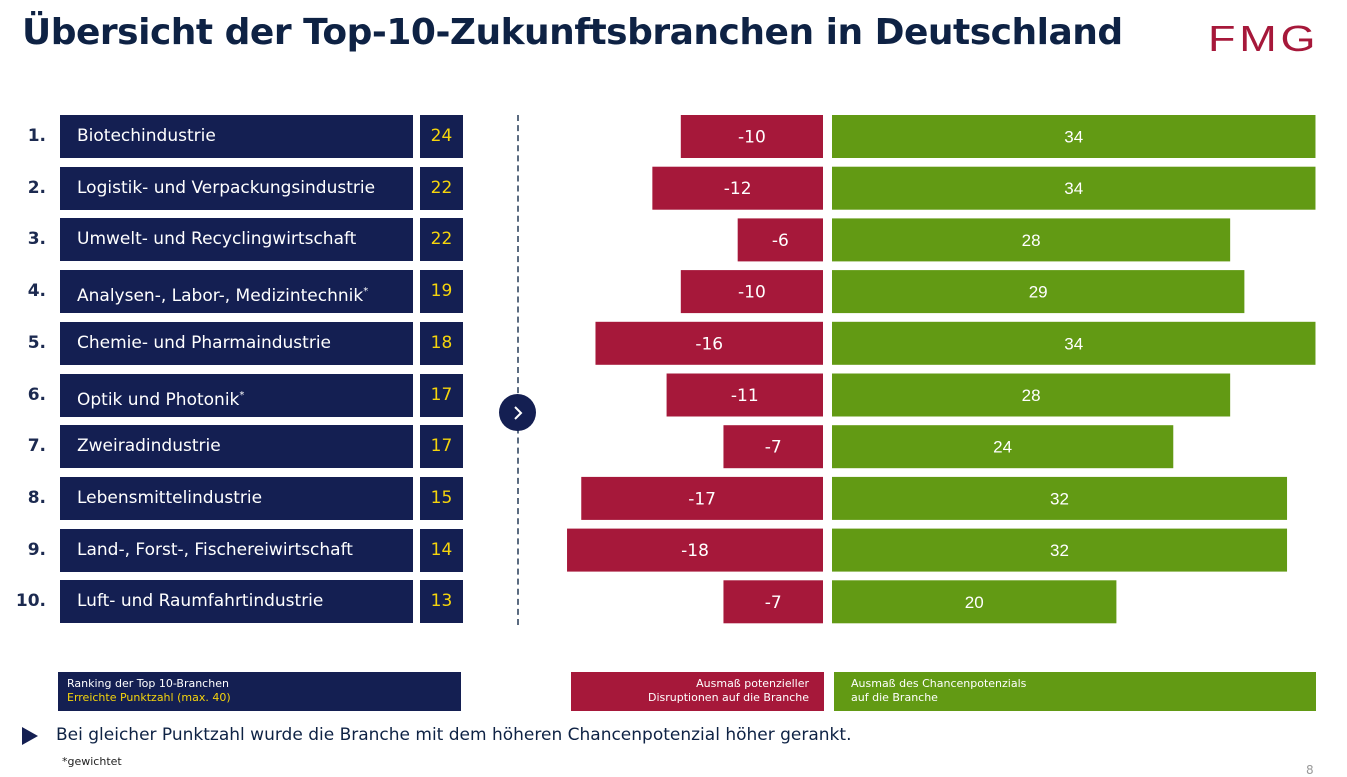 The width and height of the screenshot is (1347, 777). I want to click on opportunity-value-label: 20, so click(974, 602).